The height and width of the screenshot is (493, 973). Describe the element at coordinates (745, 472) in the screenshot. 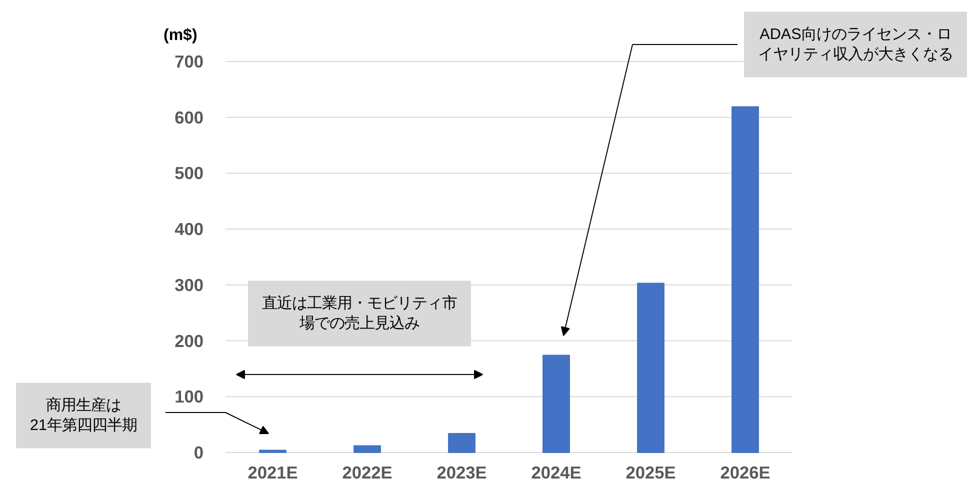

I see `x-tick-label: 2026E` at that location.